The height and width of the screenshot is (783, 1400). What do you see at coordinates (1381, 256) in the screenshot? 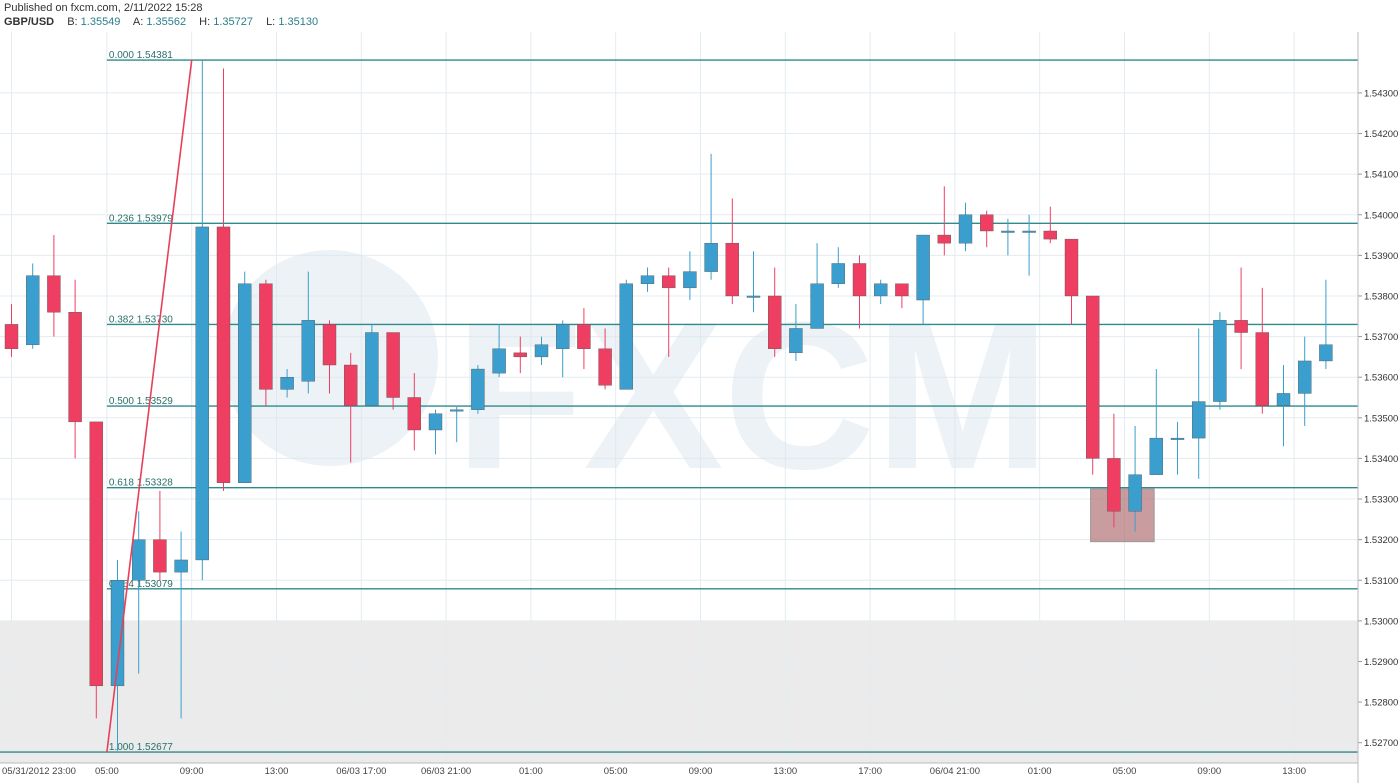
I see `y-tick-label: 1.53900` at bounding box center [1381, 256].